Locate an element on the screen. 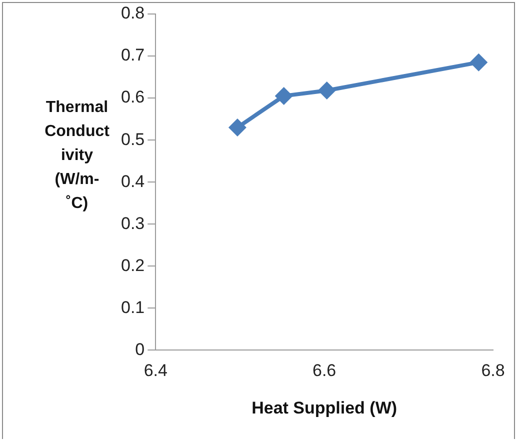  y-tick-label: 0 is located at coordinates (140, 349).